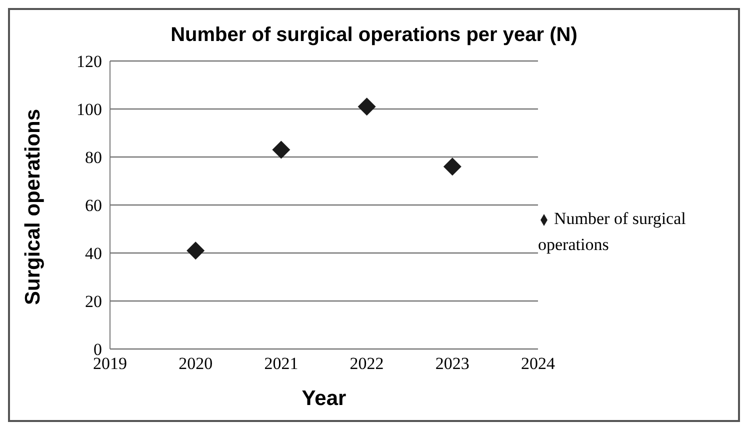 This screenshot has width=750, height=432. I want to click on y-tick-label: 80, so click(93, 158).